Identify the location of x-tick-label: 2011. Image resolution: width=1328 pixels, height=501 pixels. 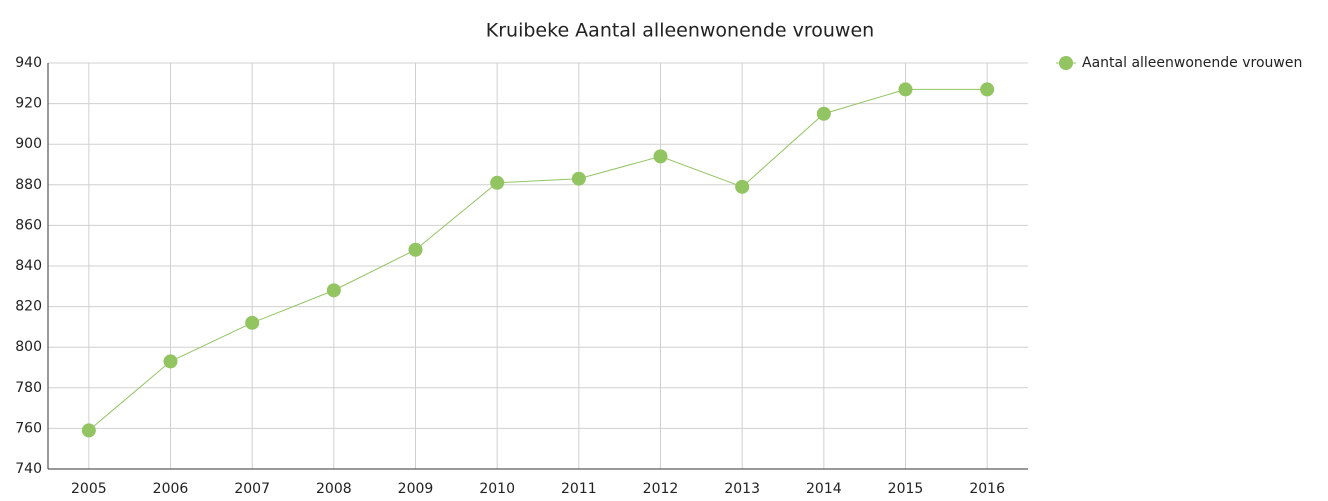
(579, 489).